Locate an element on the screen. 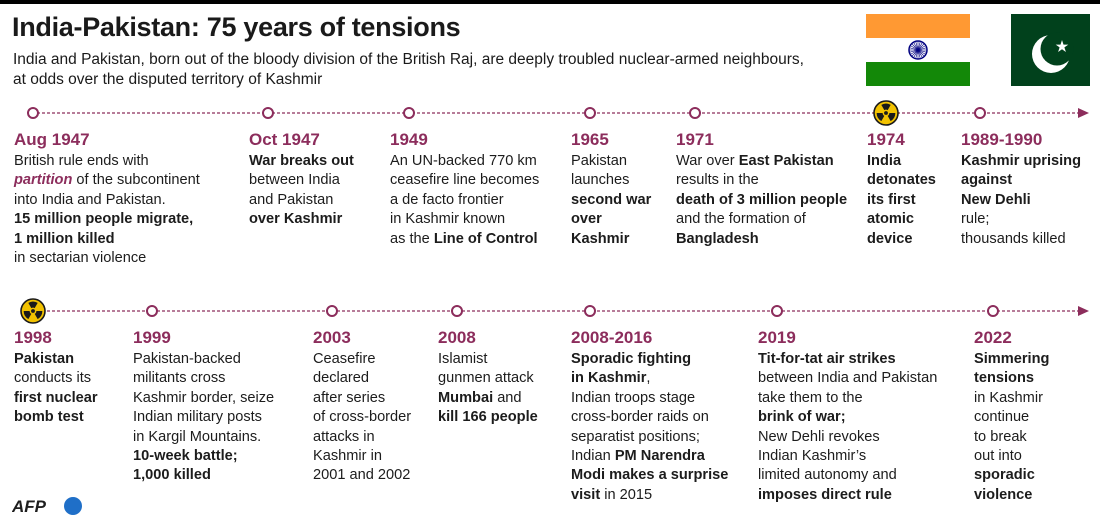 This screenshot has height=526, width=1100. event-line: a de facto frontier is located at coordinates (464, 200).